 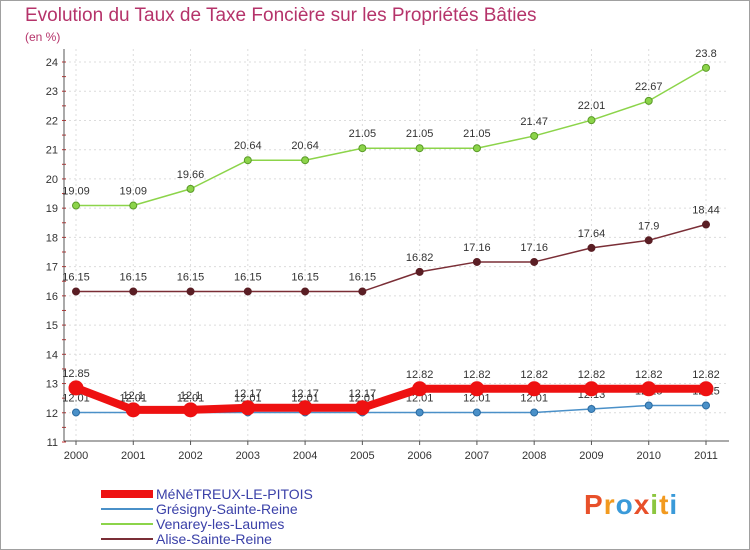 What do you see at coordinates (419, 456) in the screenshot?
I see `x-tick-label: 2006` at bounding box center [419, 456].